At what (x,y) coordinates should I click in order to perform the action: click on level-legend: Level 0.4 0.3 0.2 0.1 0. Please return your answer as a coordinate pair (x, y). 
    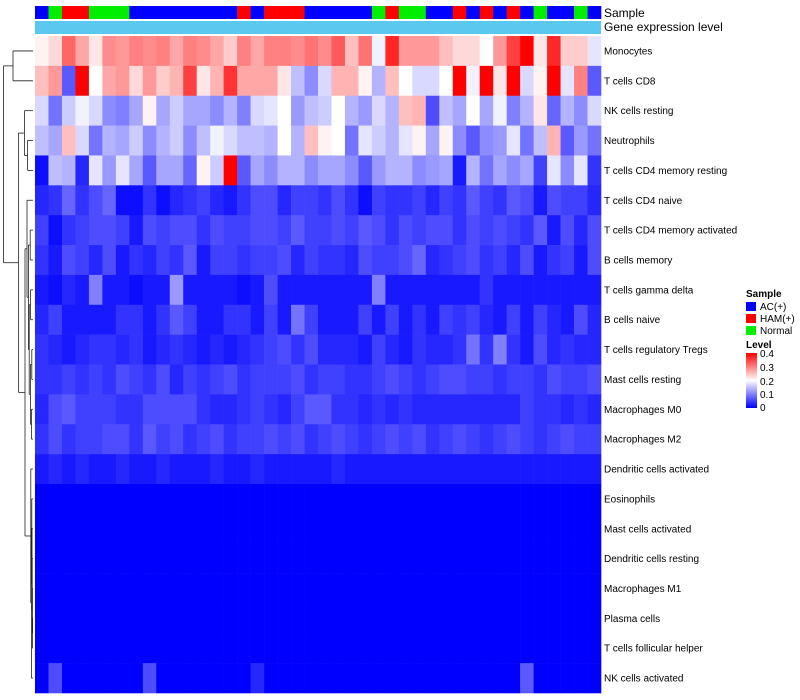
    Looking at the image, I should click on (760, 377).